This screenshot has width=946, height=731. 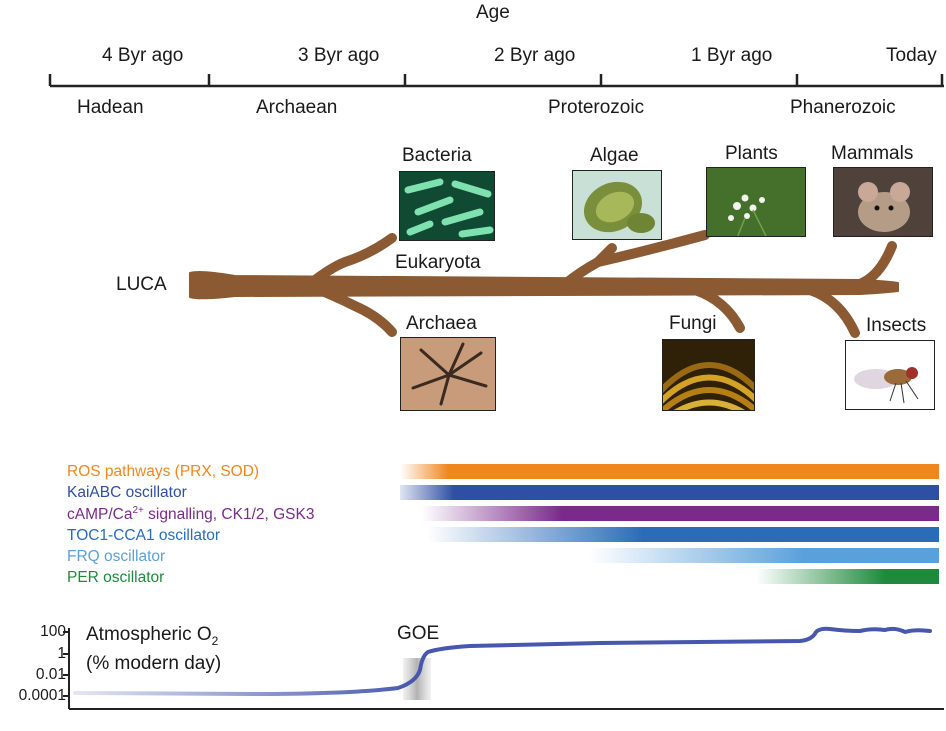 I want to click on tree-root-luca: LUCA, so click(x=141, y=284).